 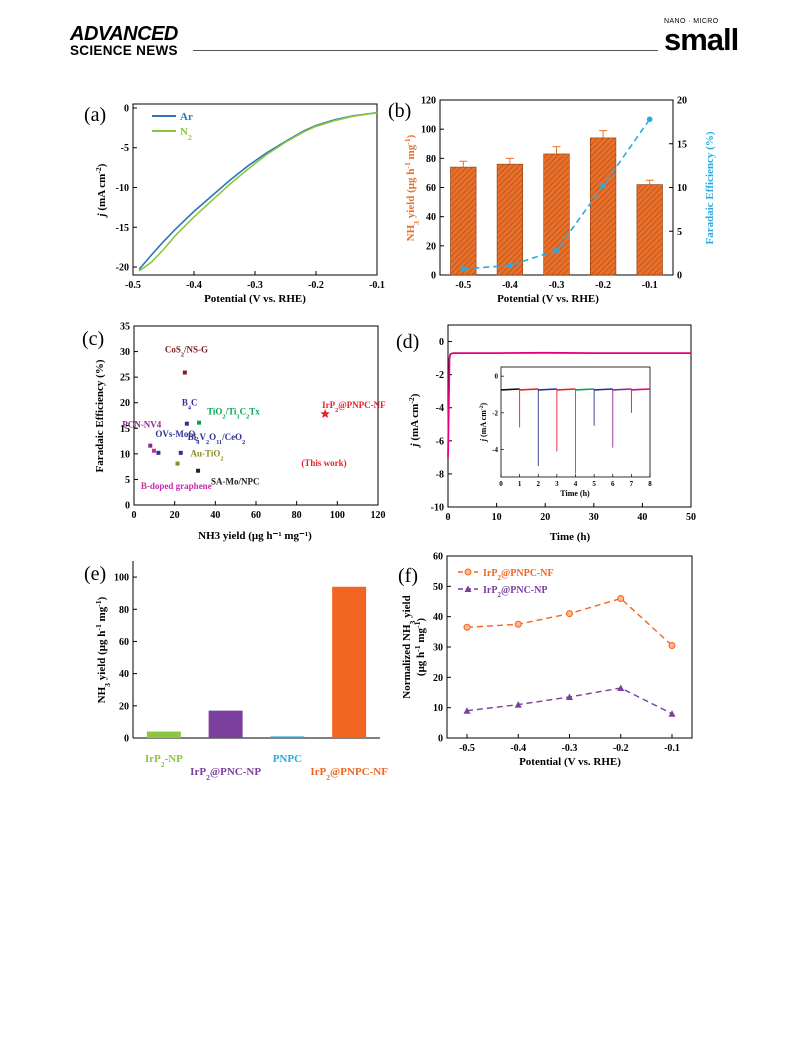 I want to click on b-y-tick-label: 20, so click(x=431, y=246).